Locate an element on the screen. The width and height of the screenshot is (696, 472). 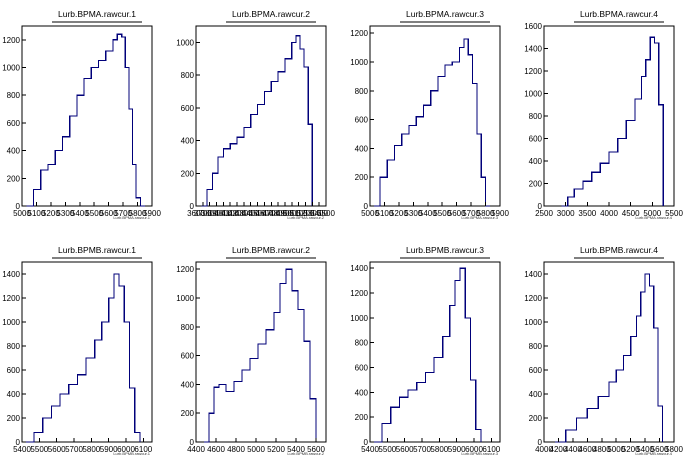
x-axis-label: Lurb.BPMB.rawcur.3 is located at coordinates (479, 453).